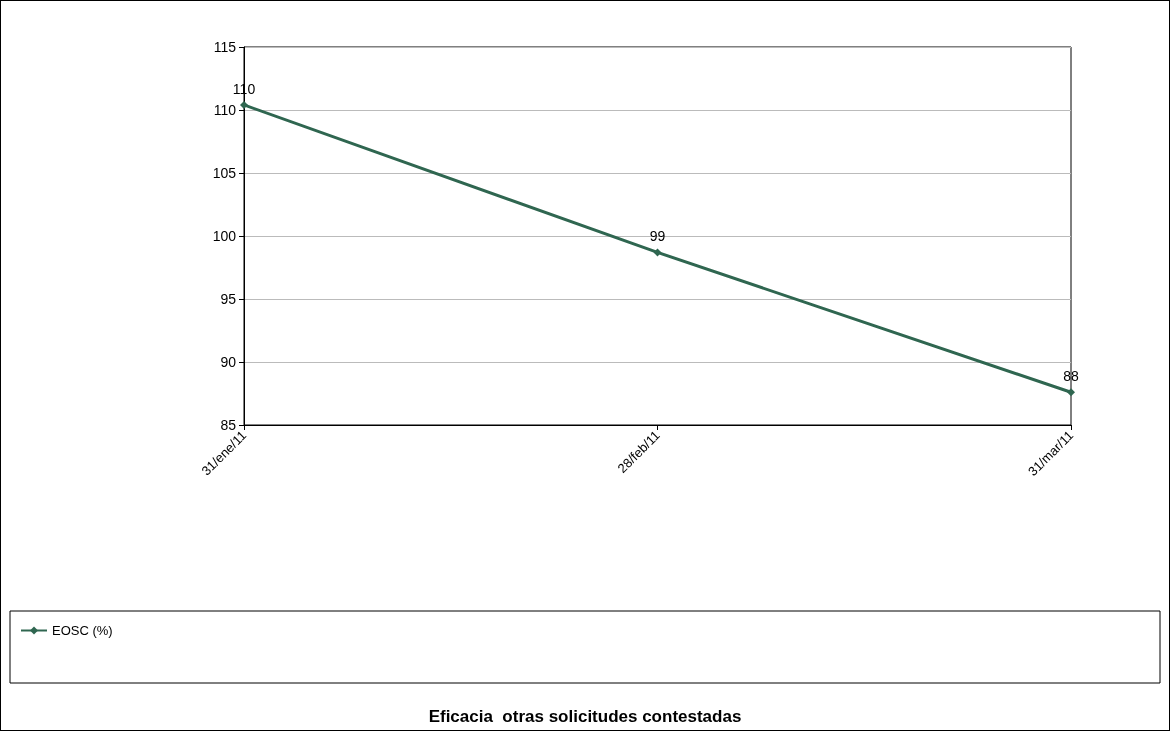  What do you see at coordinates (224, 173) in the screenshot?
I see `y-tick-label: 105` at bounding box center [224, 173].